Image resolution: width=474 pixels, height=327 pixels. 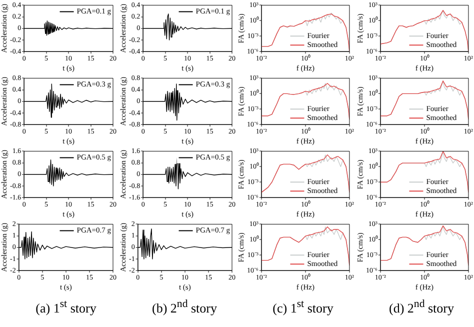 I want to click on text: (b) 2$^{nd}$ story, so click(x=184, y=306).